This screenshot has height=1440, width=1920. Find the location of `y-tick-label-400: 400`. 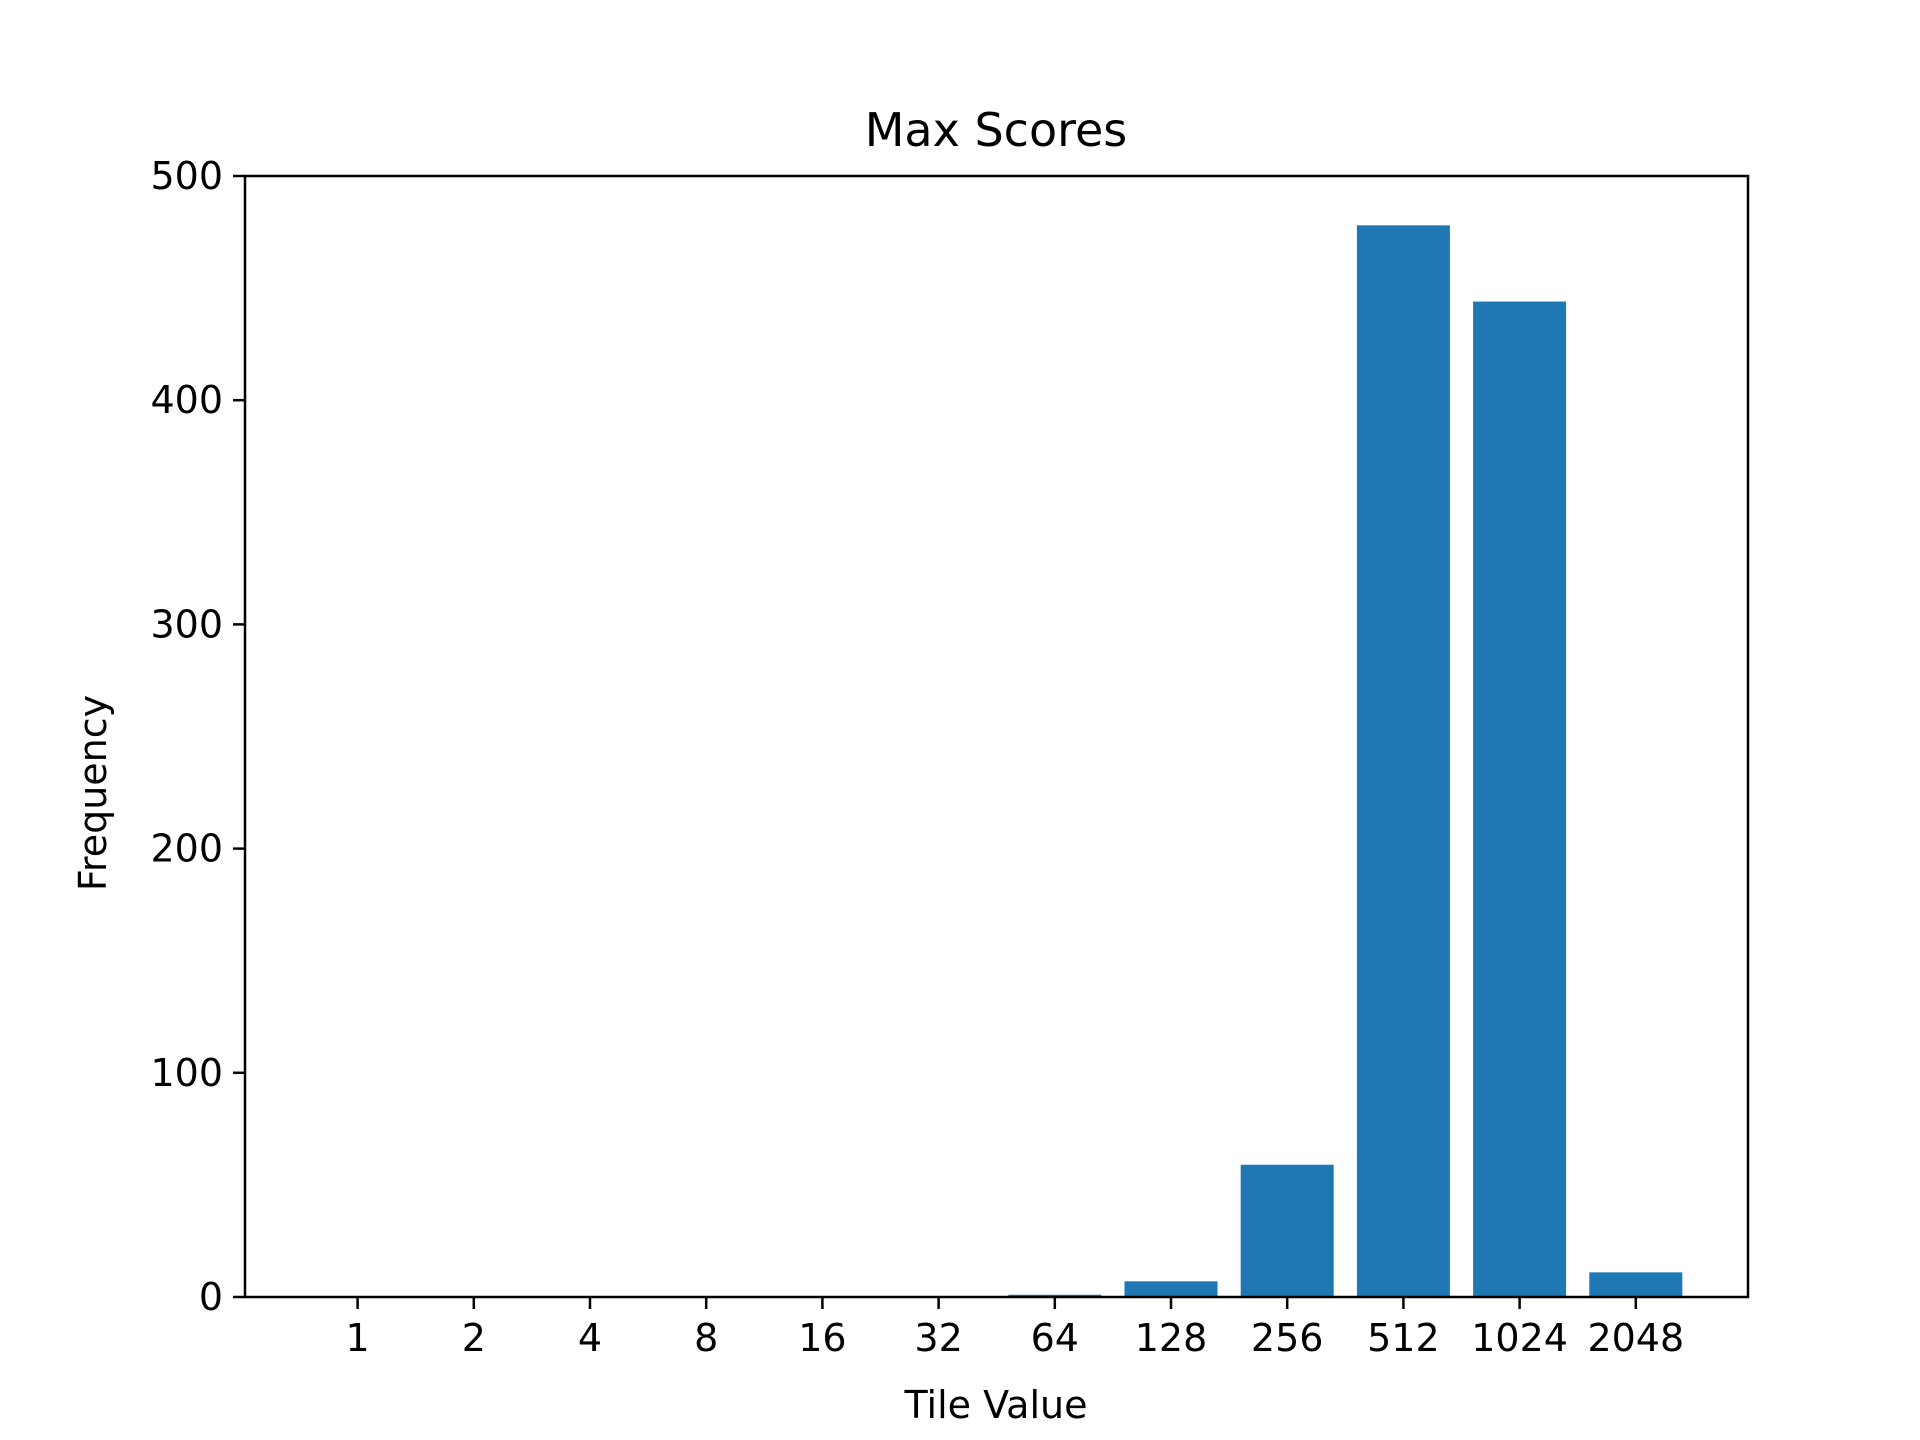

y-tick-label-400: 400 is located at coordinates (186, 400).